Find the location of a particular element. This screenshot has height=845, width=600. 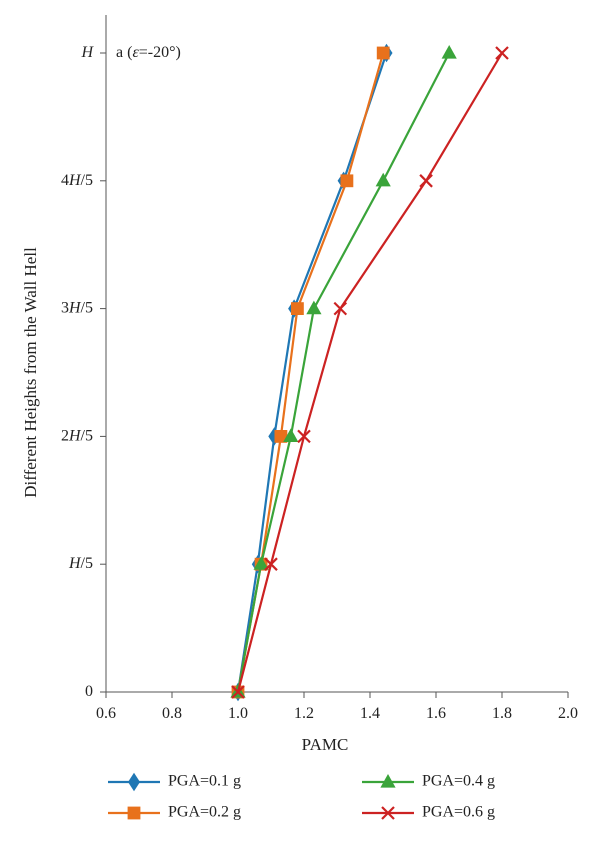

y-tick-label: 0 is located at coordinates (89, 691).